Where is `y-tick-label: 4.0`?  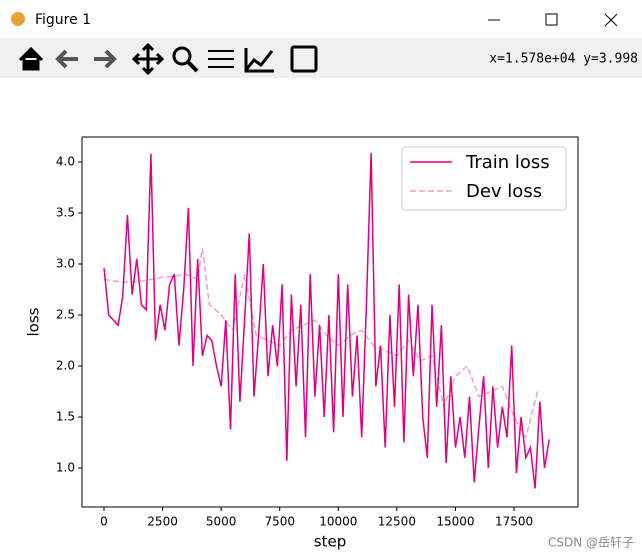
y-tick-label: 4.0 is located at coordinates (65, 161).